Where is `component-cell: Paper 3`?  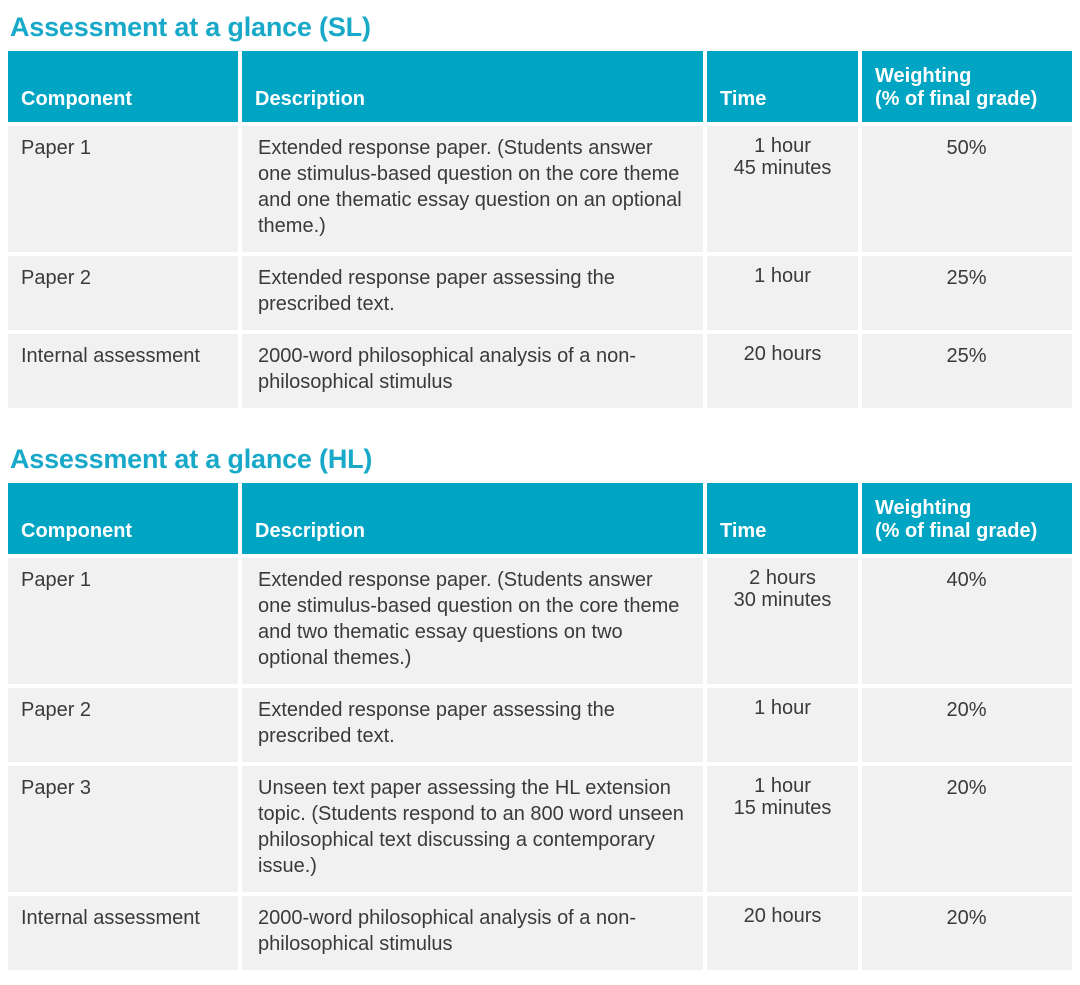 component-cell: Paper 3 is located at coordinates (123, 829).